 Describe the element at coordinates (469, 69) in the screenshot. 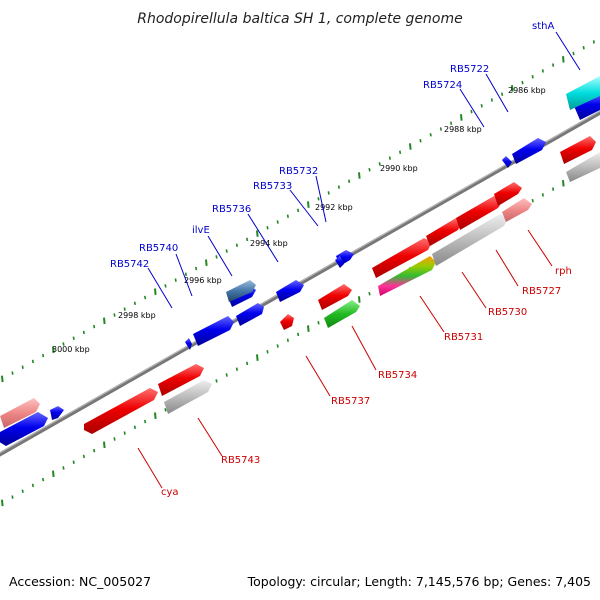

I see `gene-label-RB5722: RB5722` at that location.